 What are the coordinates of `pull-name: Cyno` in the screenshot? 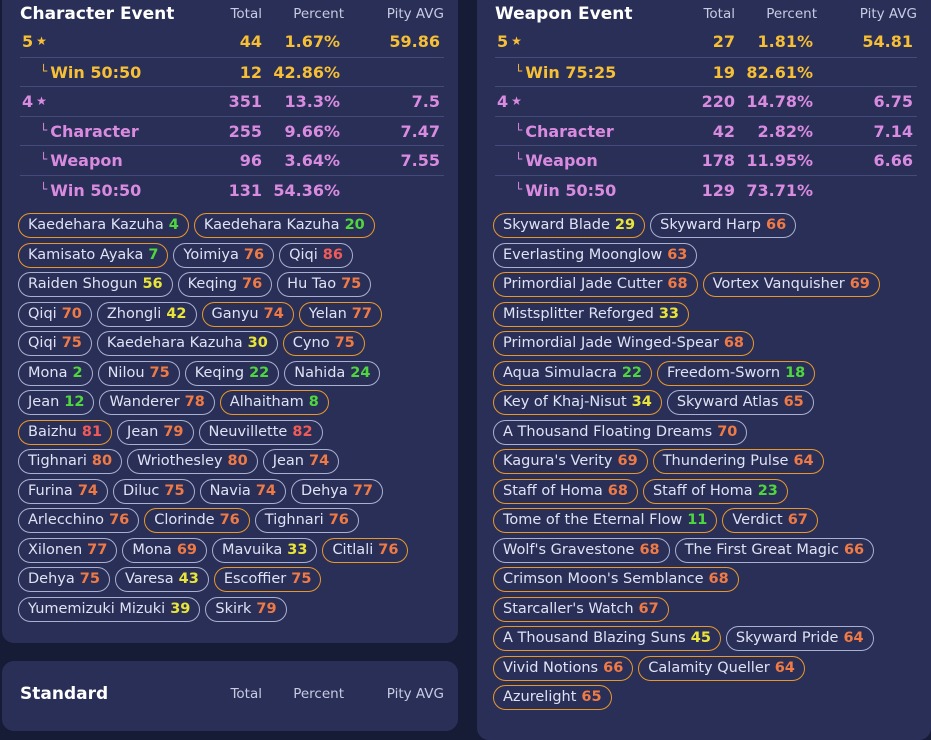 It's located at (311, 343).